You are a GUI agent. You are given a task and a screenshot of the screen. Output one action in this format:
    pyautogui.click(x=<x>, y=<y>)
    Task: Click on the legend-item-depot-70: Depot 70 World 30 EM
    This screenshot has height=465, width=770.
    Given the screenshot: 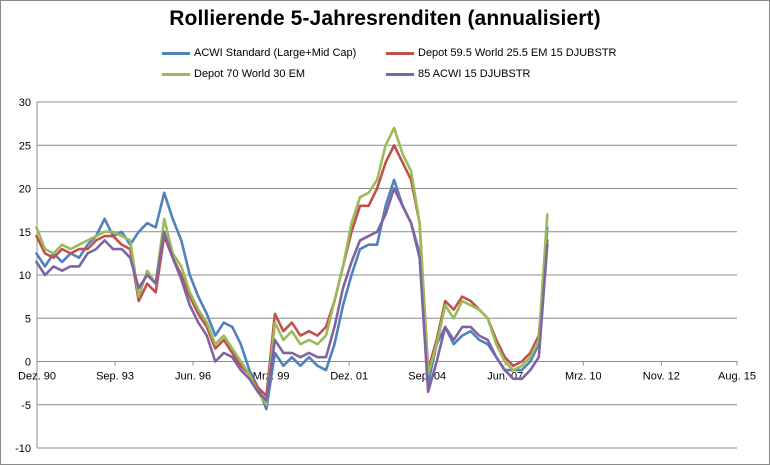 What is the action you would take?
    pyautogui.click(x=233, y=74)
    